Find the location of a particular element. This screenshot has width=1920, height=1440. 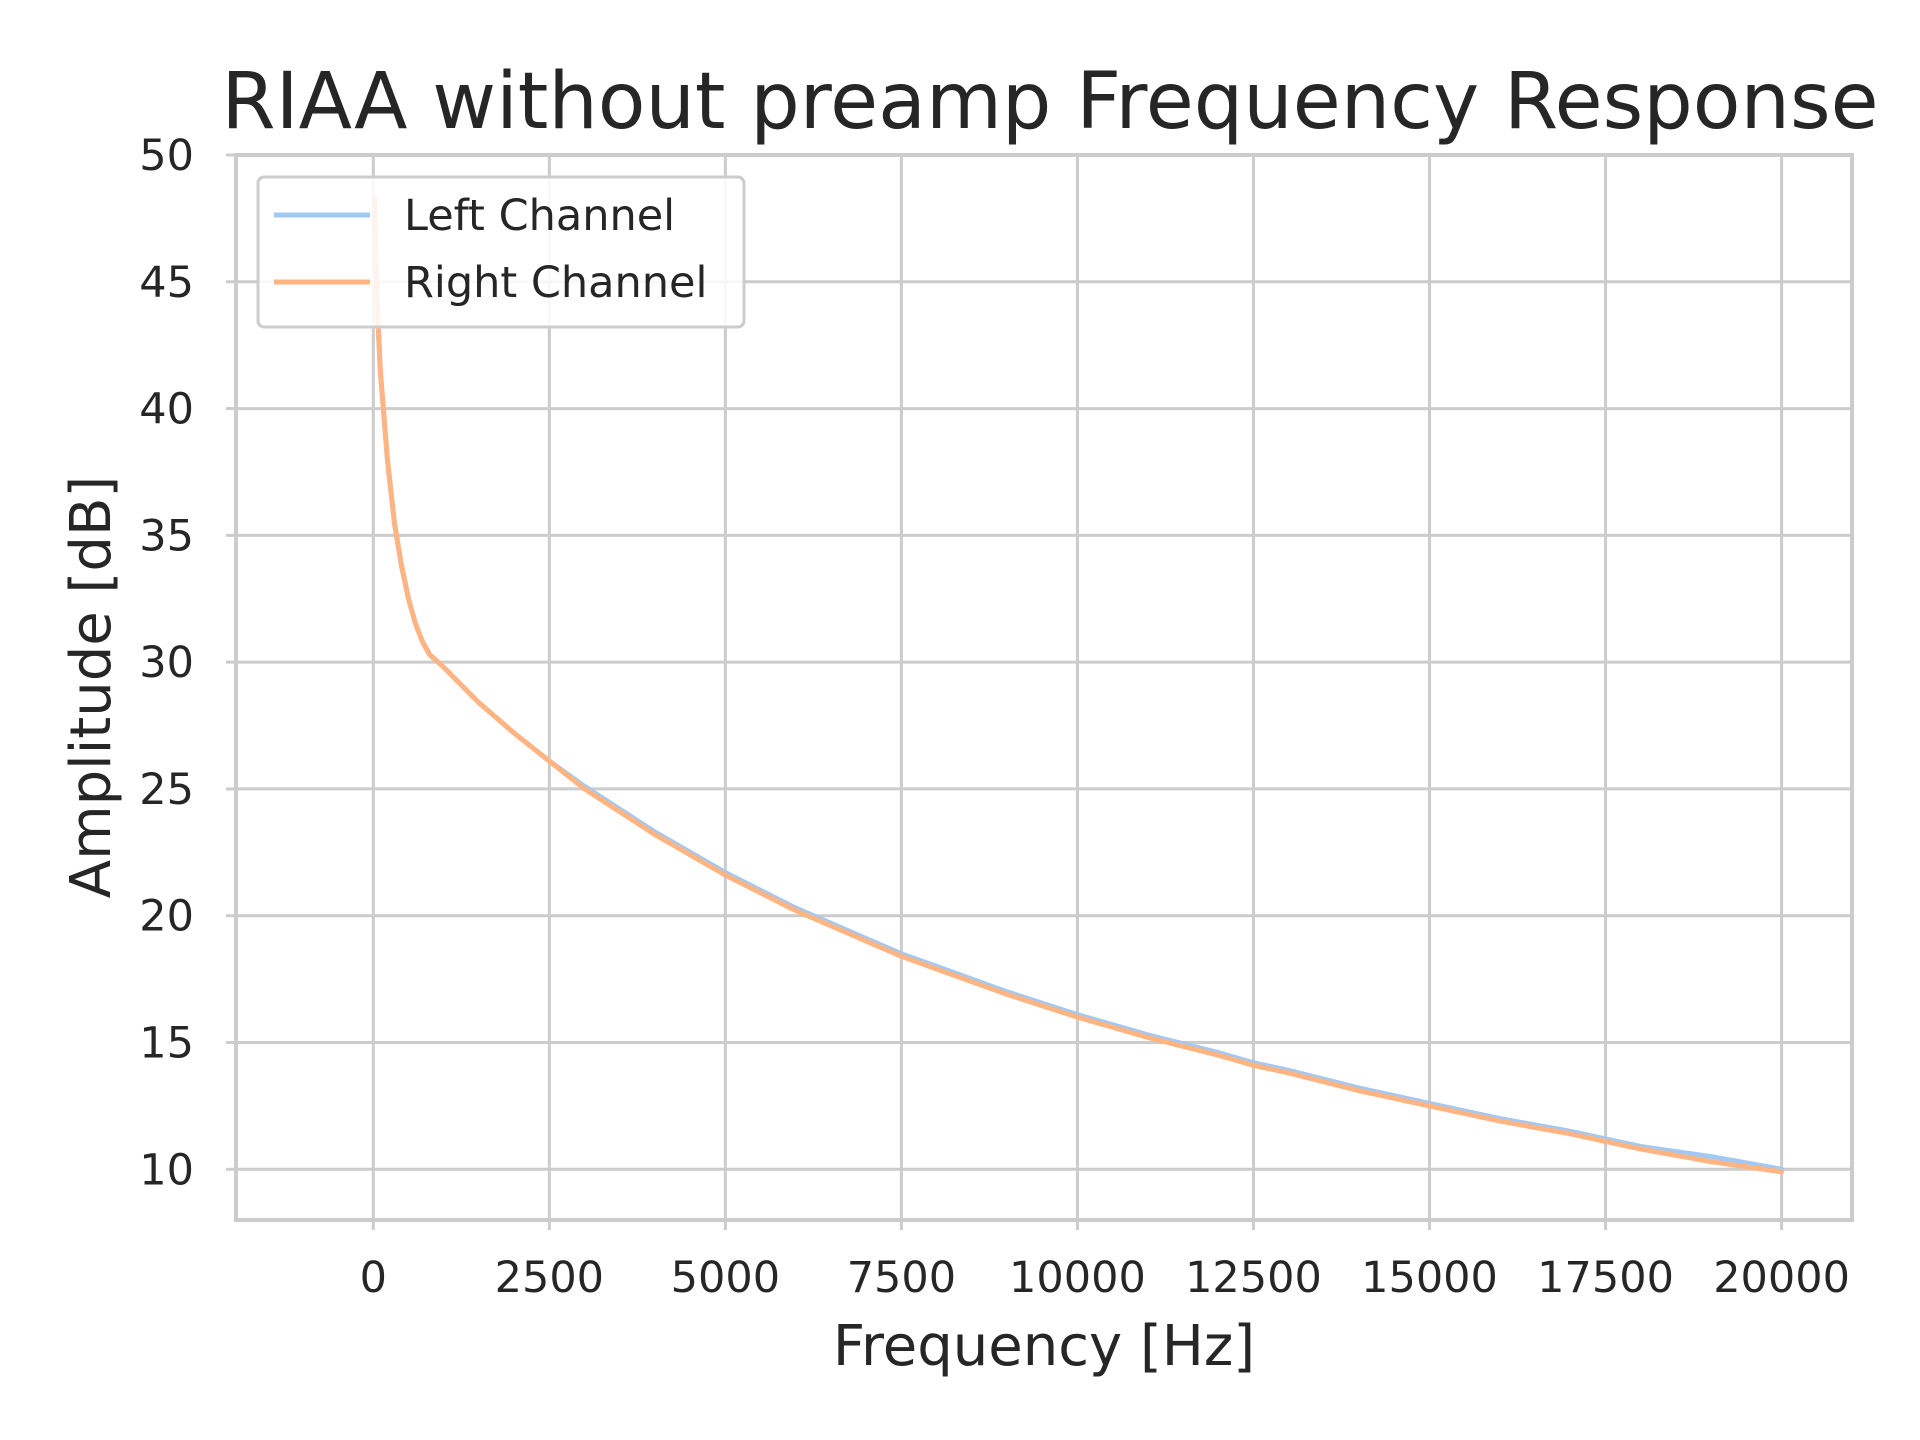

x-tick-label: 17500 is located at coordinates (1605, 1278).